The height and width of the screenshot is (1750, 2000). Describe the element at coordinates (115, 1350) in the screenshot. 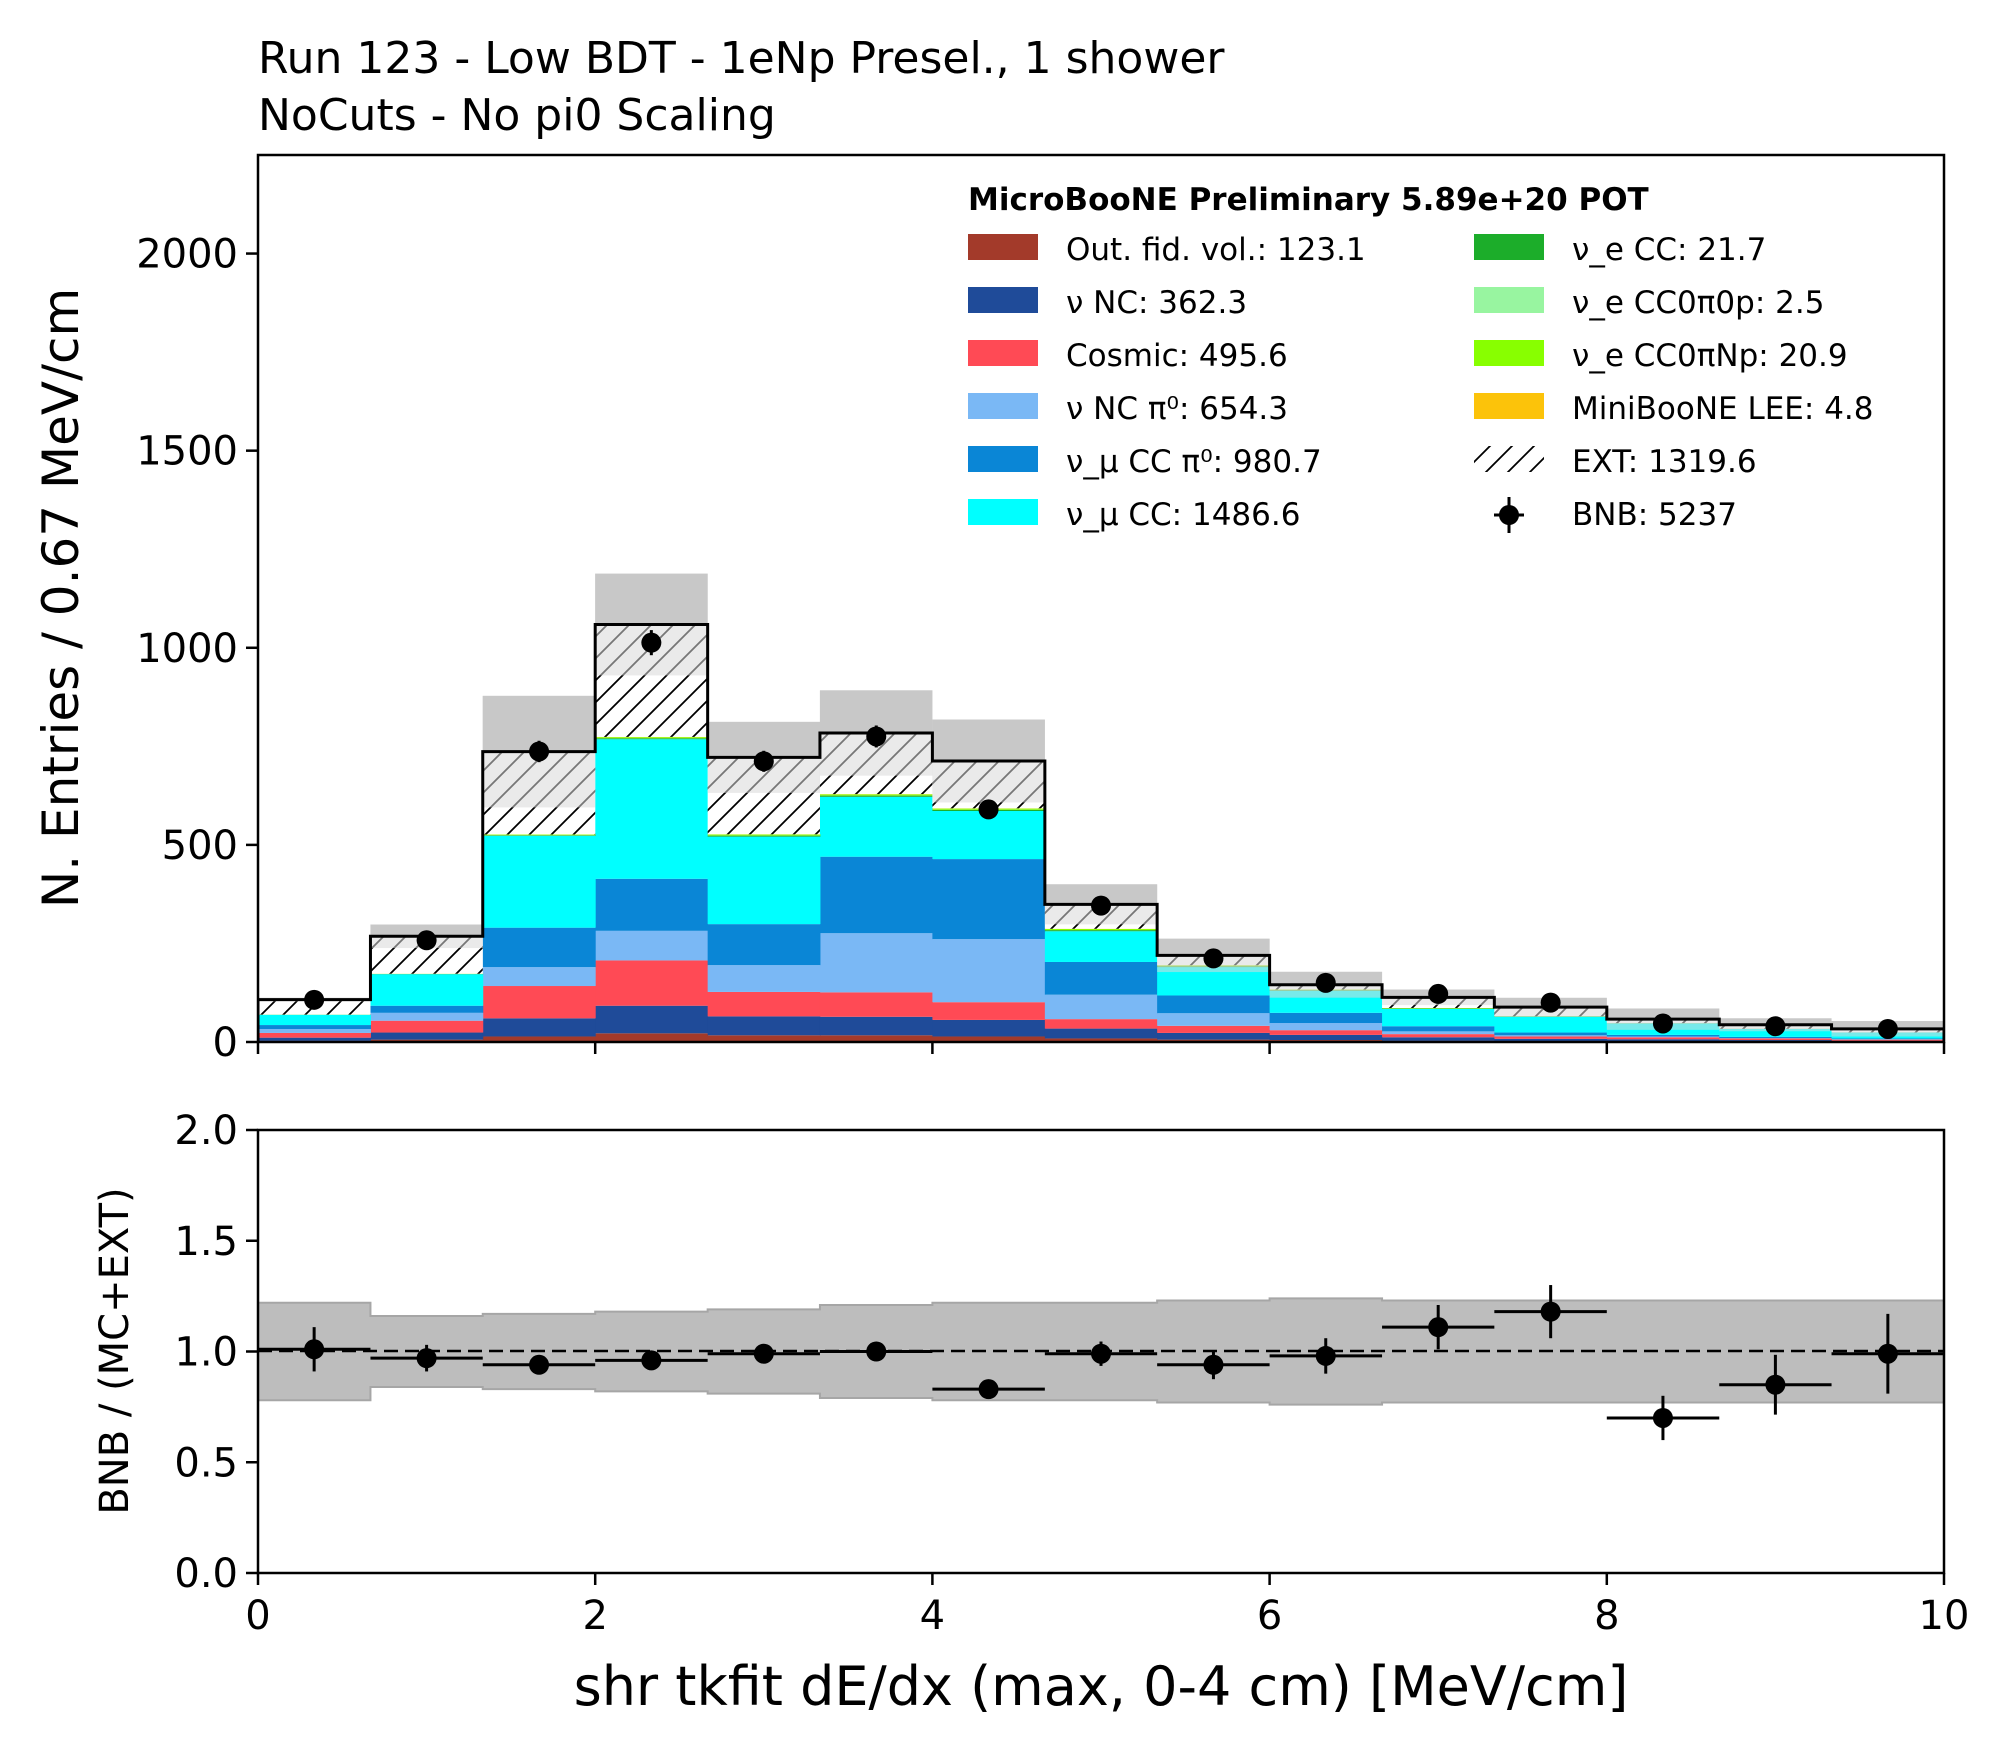

I see `bottom-y-axis-label: BNB / (MC+EXT)` at that location.